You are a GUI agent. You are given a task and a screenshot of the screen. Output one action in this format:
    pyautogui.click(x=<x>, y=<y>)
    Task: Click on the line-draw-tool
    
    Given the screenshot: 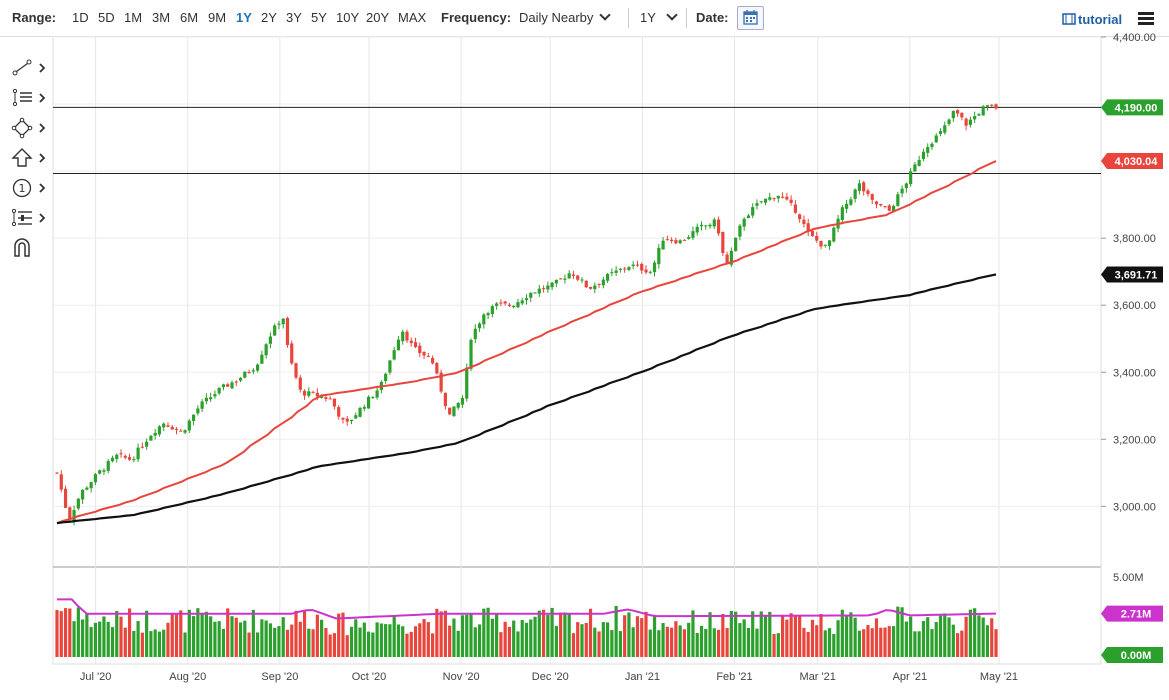 What is the action you would take?
    pyautogui.click(x=30, y=68)
    